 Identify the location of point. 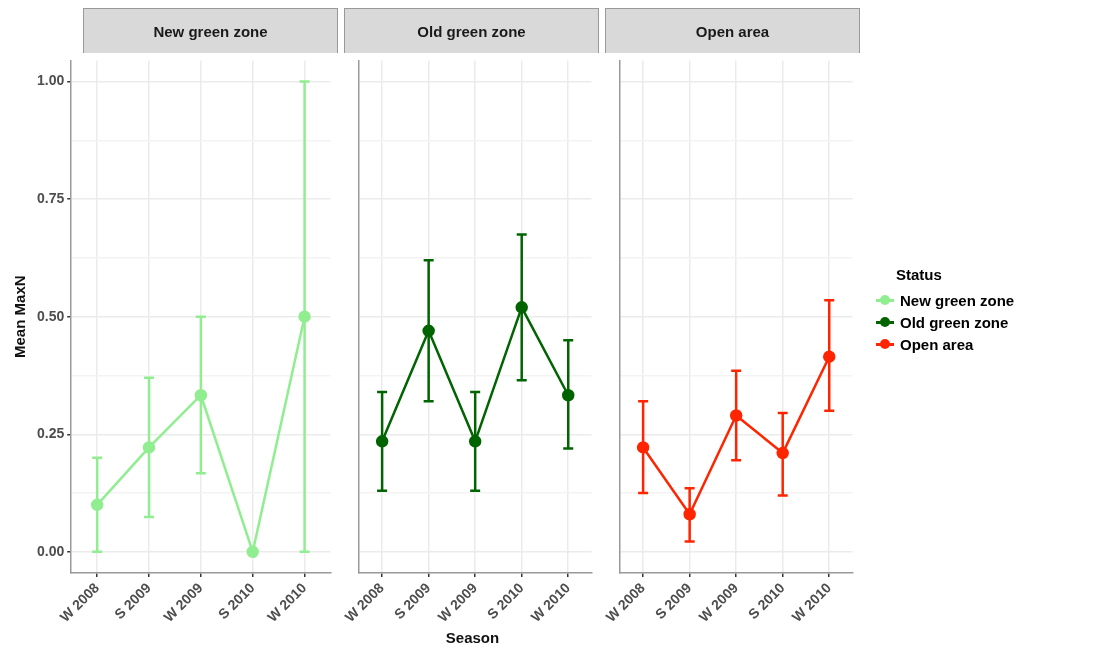
(252, 552).